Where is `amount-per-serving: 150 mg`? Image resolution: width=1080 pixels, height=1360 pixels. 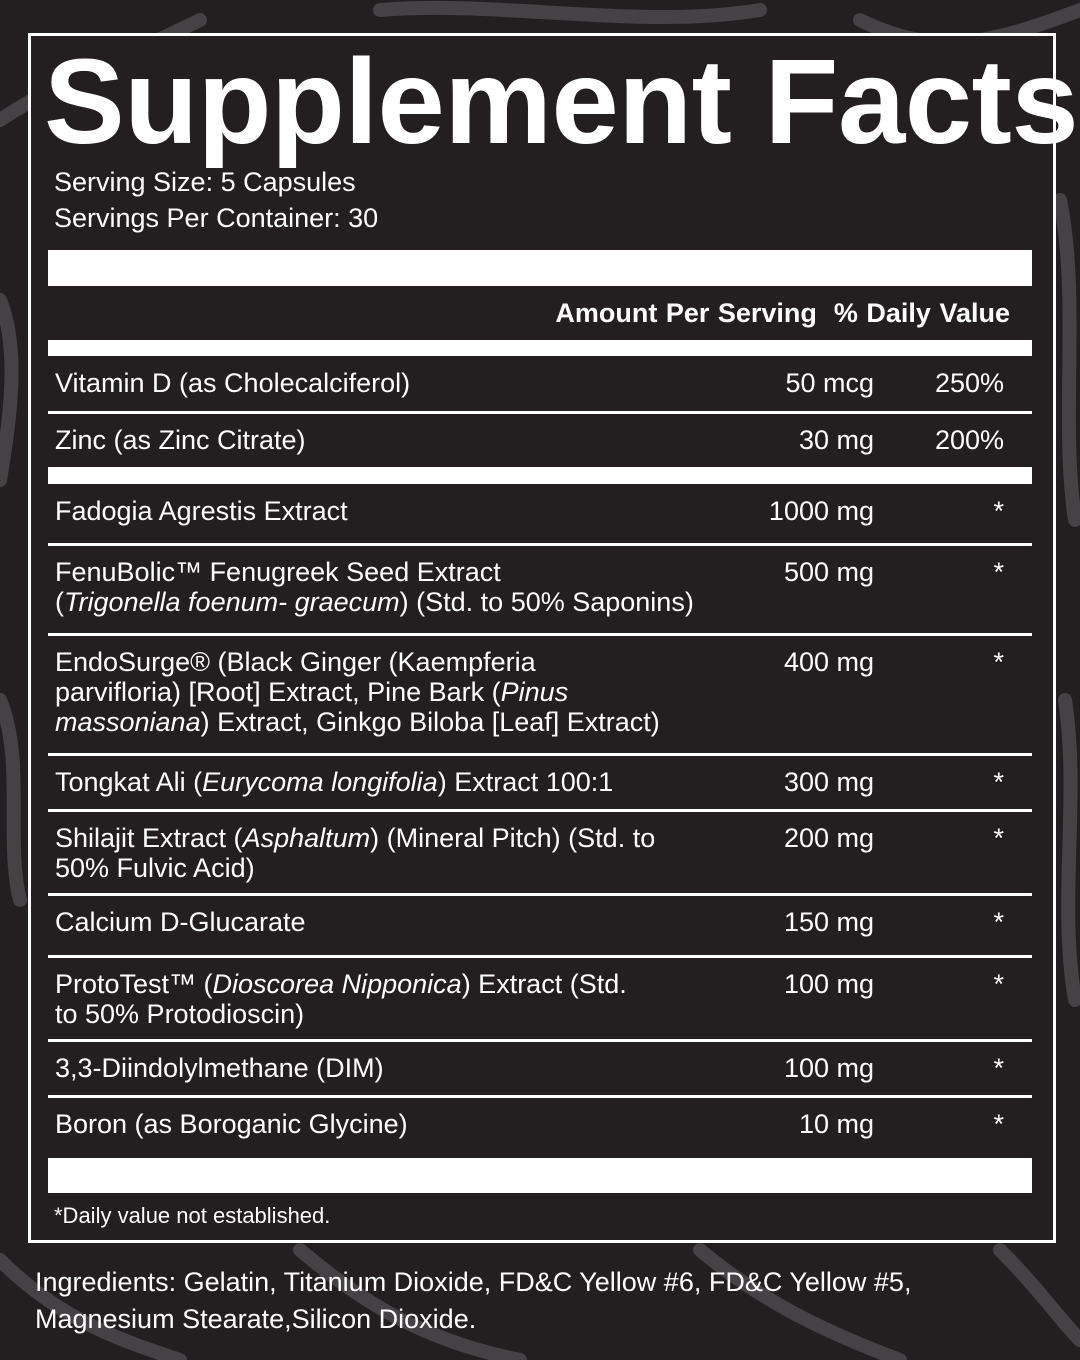 amount-per-serving: 150 mg is located at coordinates (828, 922).